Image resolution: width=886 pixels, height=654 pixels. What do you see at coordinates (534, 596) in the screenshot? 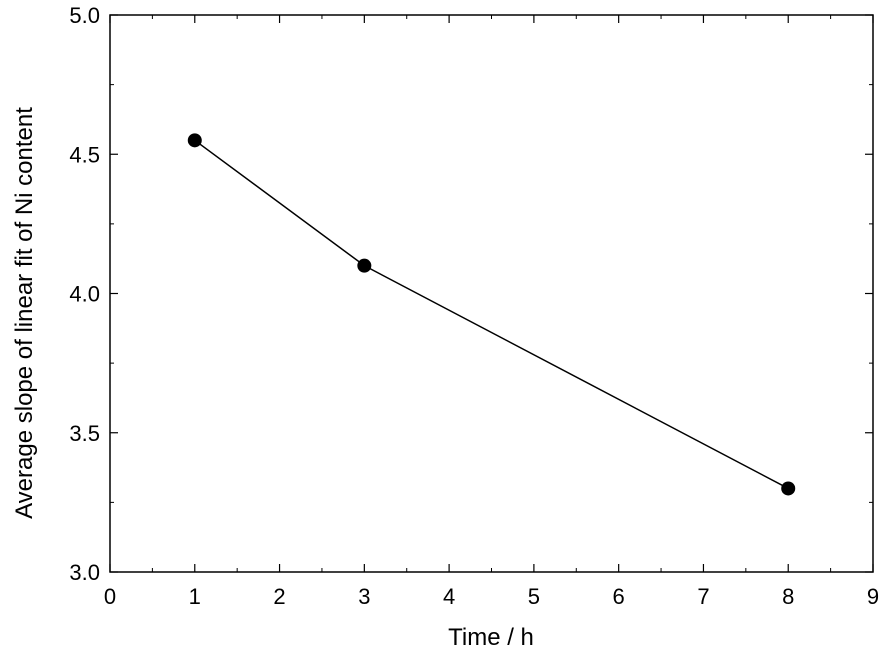
I see `x-tick-label: 5` at bounding box center [534, 596].